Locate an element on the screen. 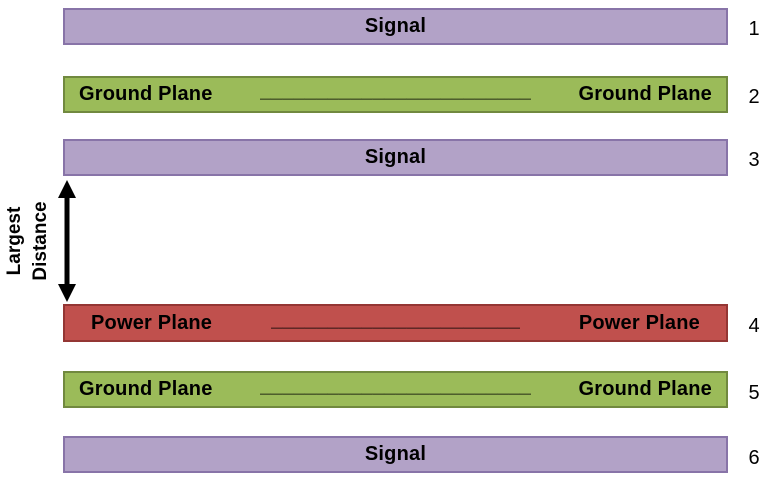 Image resolution: width=768 pixels, height=491 pixels. layer-number-3: 3 is located at coordinates (754, 160).